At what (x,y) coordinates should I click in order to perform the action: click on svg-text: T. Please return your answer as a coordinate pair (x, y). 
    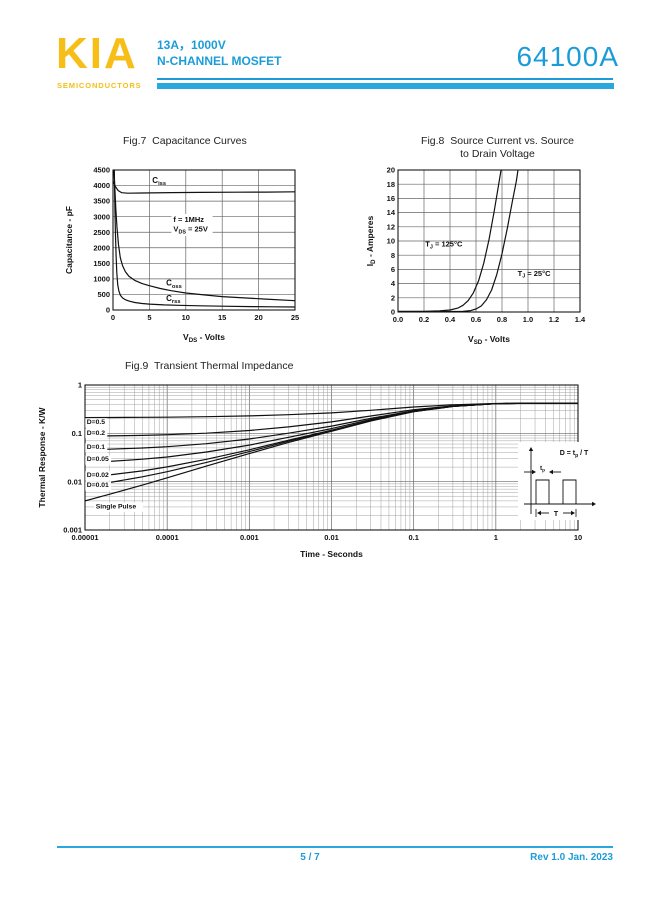
    Looking at the image, I should click on (556, 514).